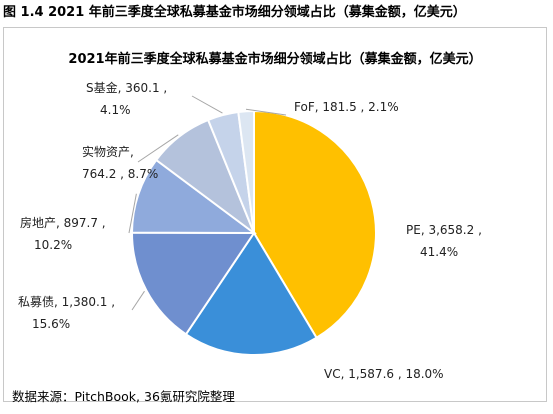  I want to click on leader-line-real-assets, so click(158, 148).